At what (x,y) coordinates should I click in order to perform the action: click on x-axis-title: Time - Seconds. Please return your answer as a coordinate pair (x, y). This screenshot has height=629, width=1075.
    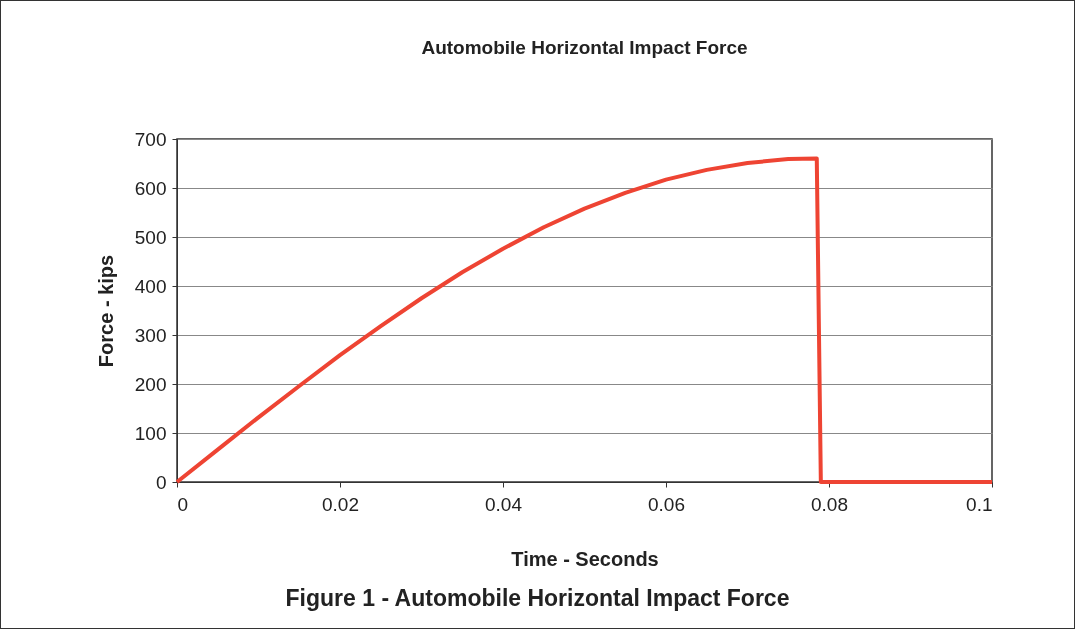
    Looking at the image, I should click on (585, 558).